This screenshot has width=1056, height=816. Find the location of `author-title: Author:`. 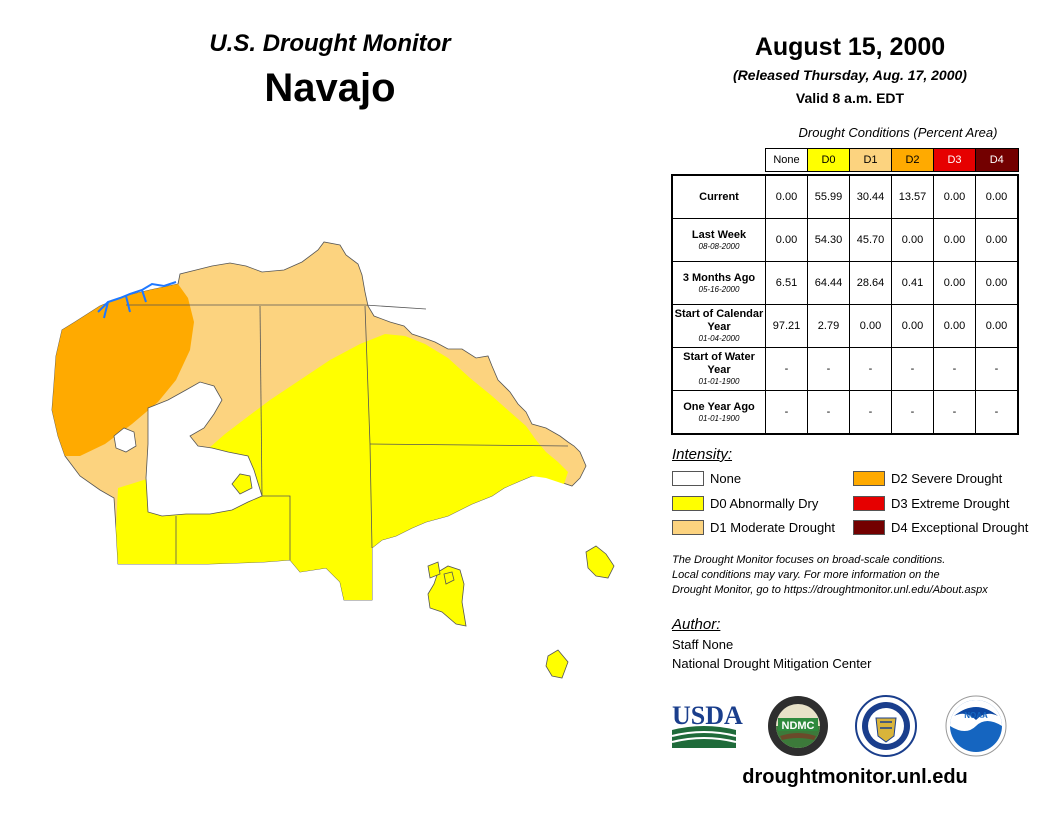

author-title: Author: is located at coordinates (696, 624).